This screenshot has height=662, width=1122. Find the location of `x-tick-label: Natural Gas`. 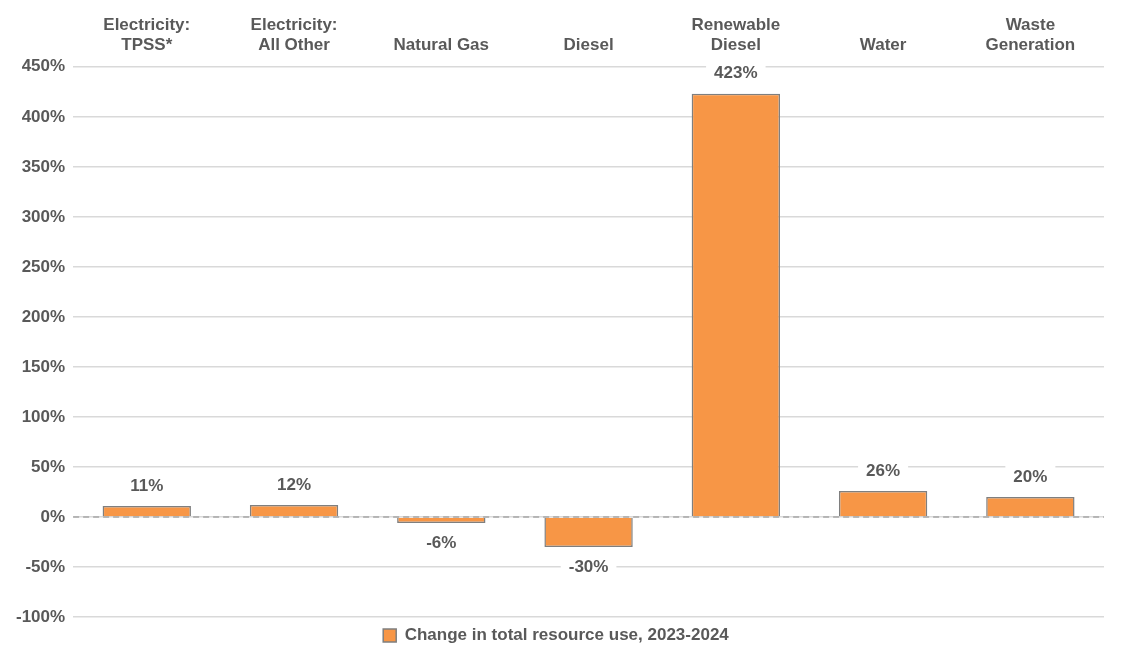

x-tick-label: Natural Gas is located at coordinates (441, 45).